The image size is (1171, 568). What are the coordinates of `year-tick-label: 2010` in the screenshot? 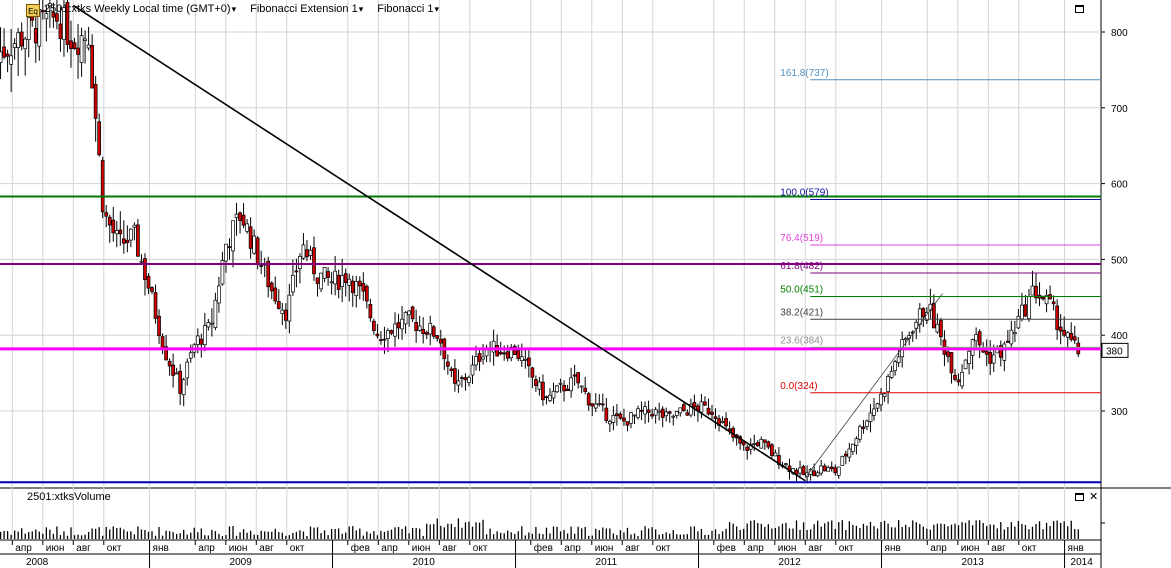 It's located at (424, 562).